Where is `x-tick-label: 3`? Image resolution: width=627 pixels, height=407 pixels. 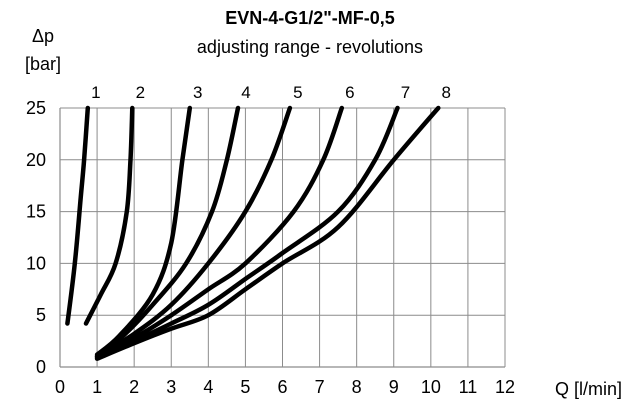
x-tick-label: 3 is located at coordinates (171, 387).